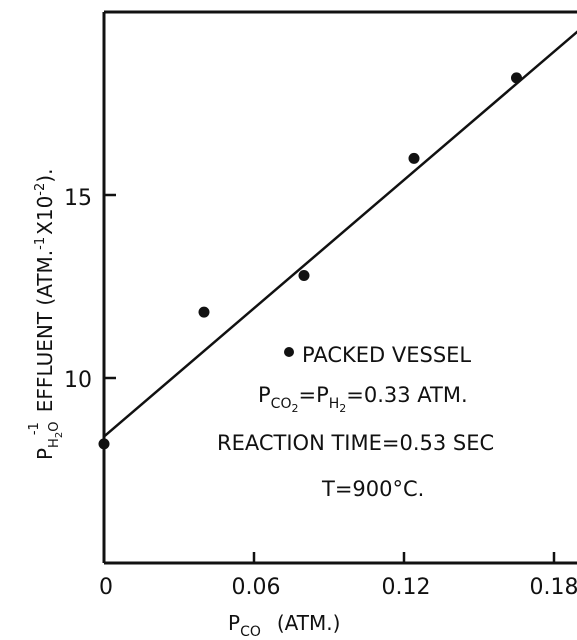 The height and width of the screenshot is (640, 577). What do you see at coordinates (386, 355) in the screenshot?
I see `legend-label: PACKED VESSEL` at bounding box center [386, 355].